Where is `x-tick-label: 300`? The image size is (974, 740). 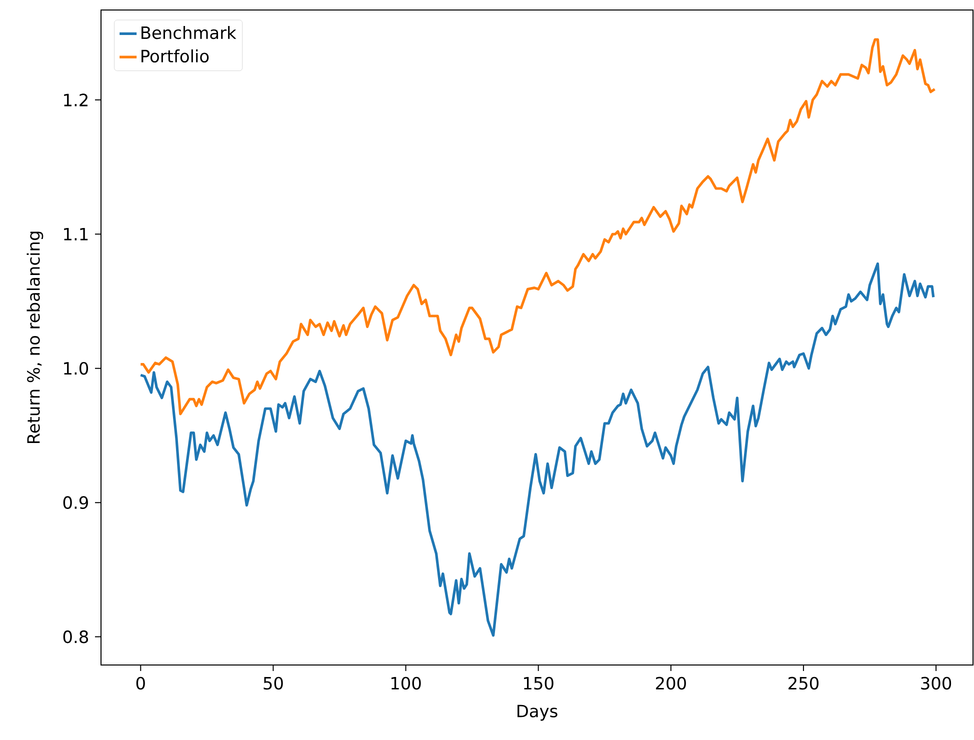 x-tick-label: 300 is located at coordinates (936, 683).